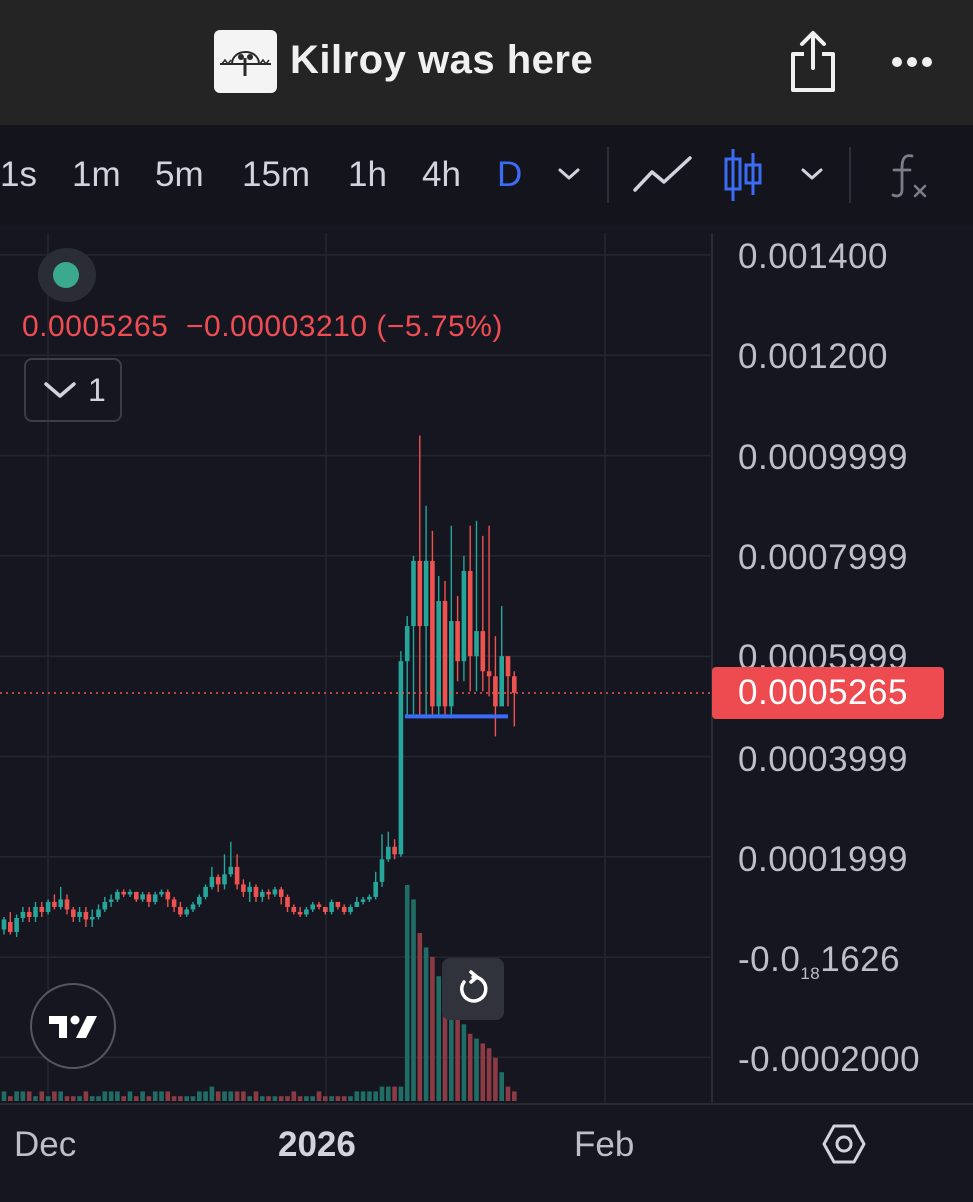 The image size is (973, 1202). Describe the element at coordinates (823, 759) in the screenshot. I see `price-axis-label: 0.0003999` at that location.